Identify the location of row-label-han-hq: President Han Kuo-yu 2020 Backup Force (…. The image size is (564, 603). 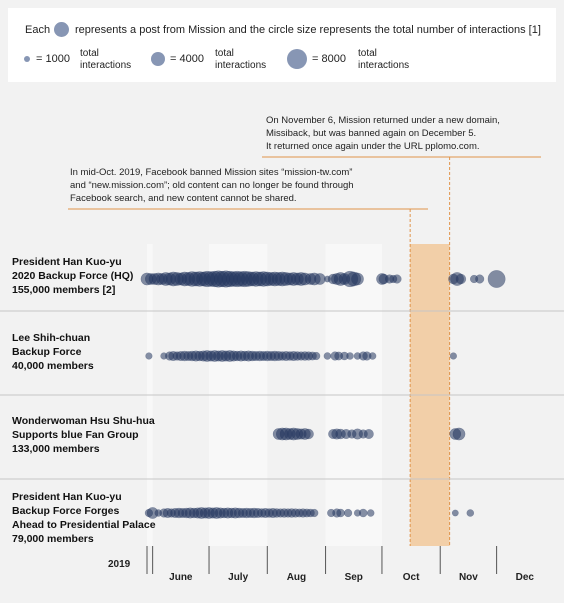
(72, 276).